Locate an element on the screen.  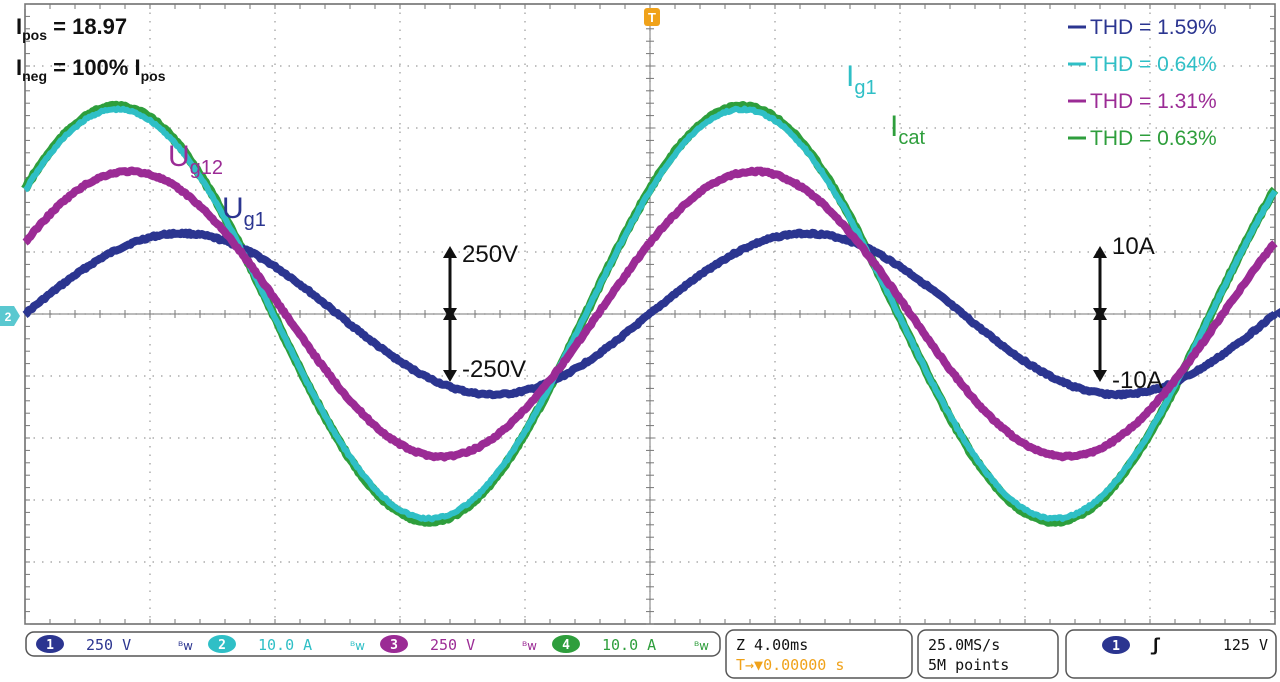
label-ug1: Ug1 is located at coordinates (244, 211).